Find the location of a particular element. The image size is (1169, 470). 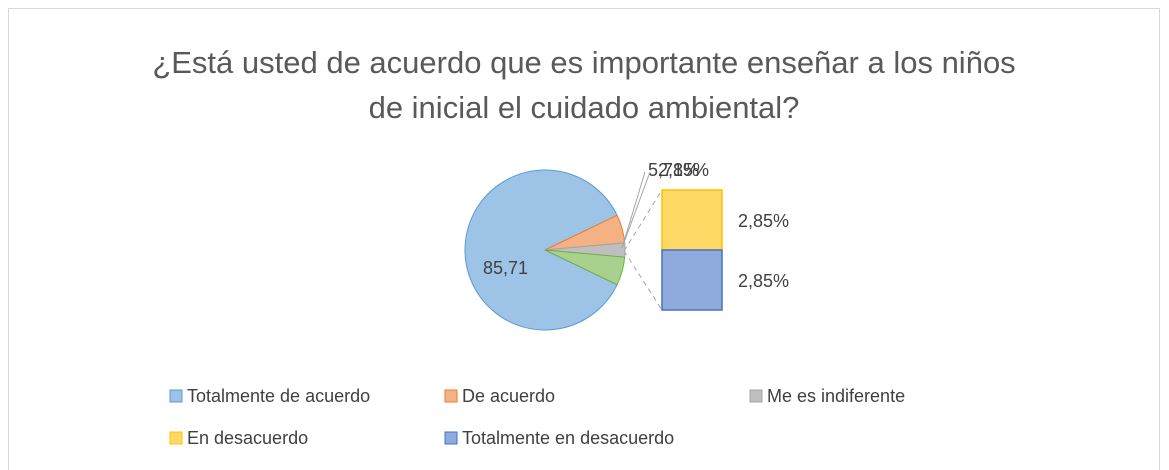

pie-slice is located at coordinates (541, 250).